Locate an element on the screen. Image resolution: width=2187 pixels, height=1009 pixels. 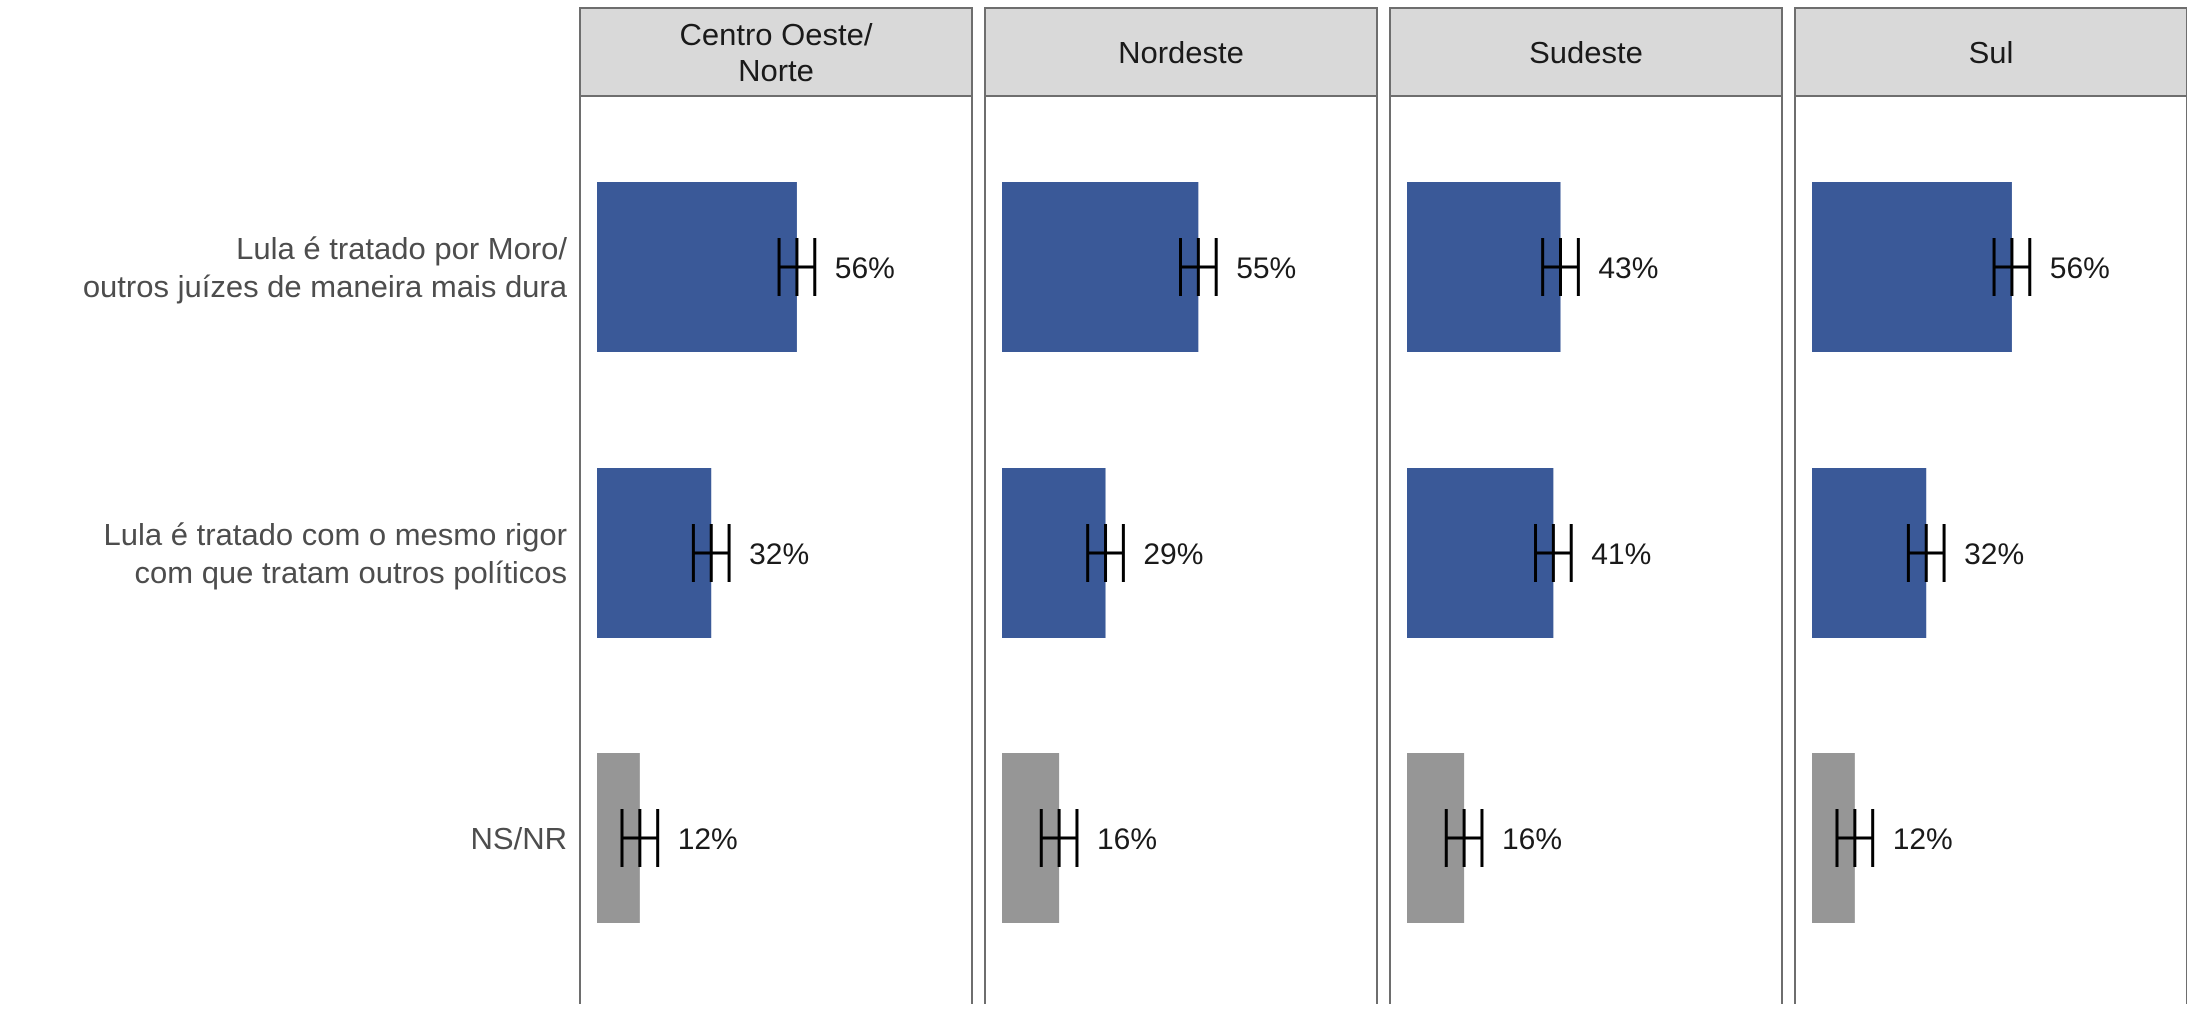
category-label-line: NS/NR is located at coordinates (519, 838).